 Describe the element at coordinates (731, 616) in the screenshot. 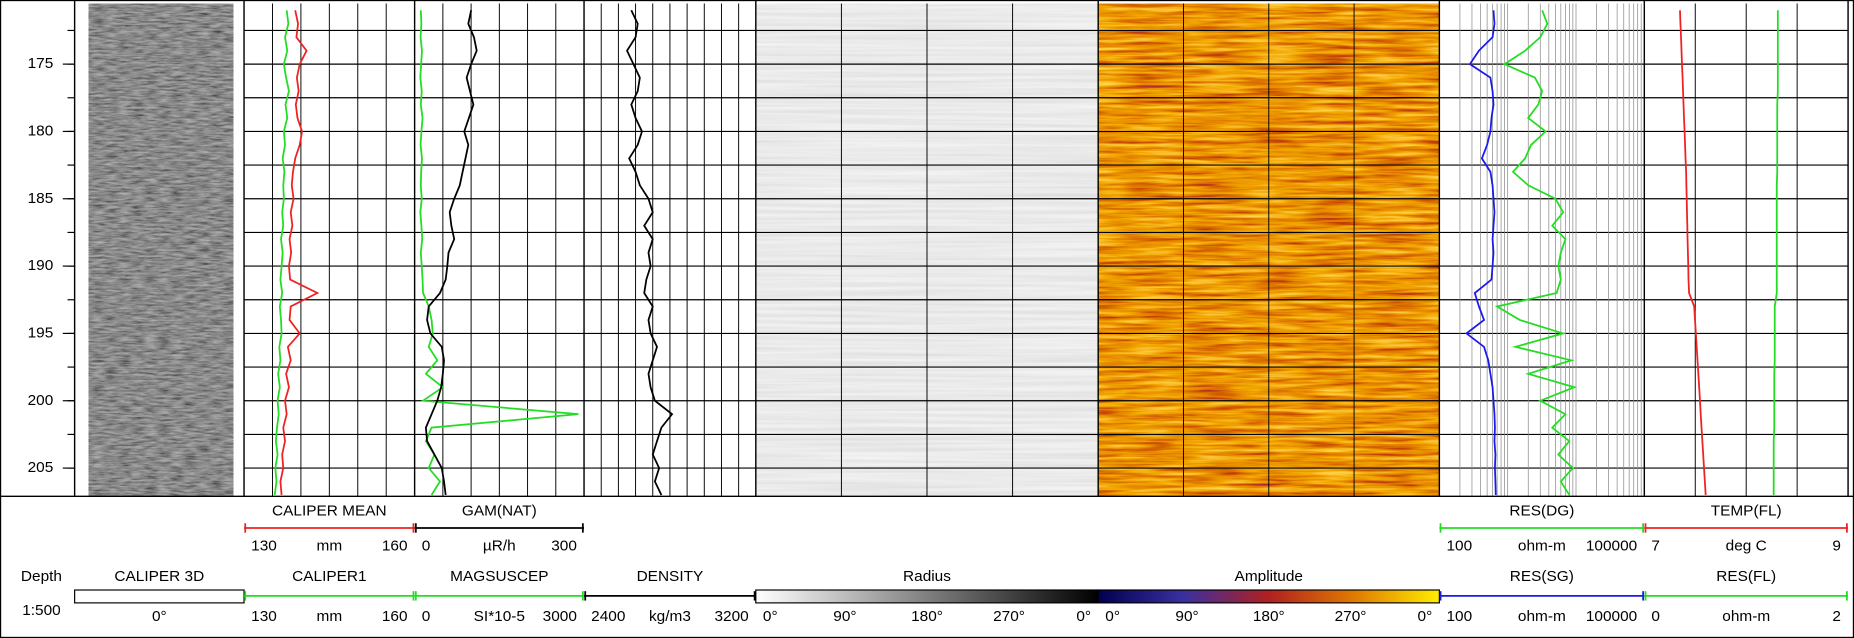

I see `scale-max: 3200` at that location.